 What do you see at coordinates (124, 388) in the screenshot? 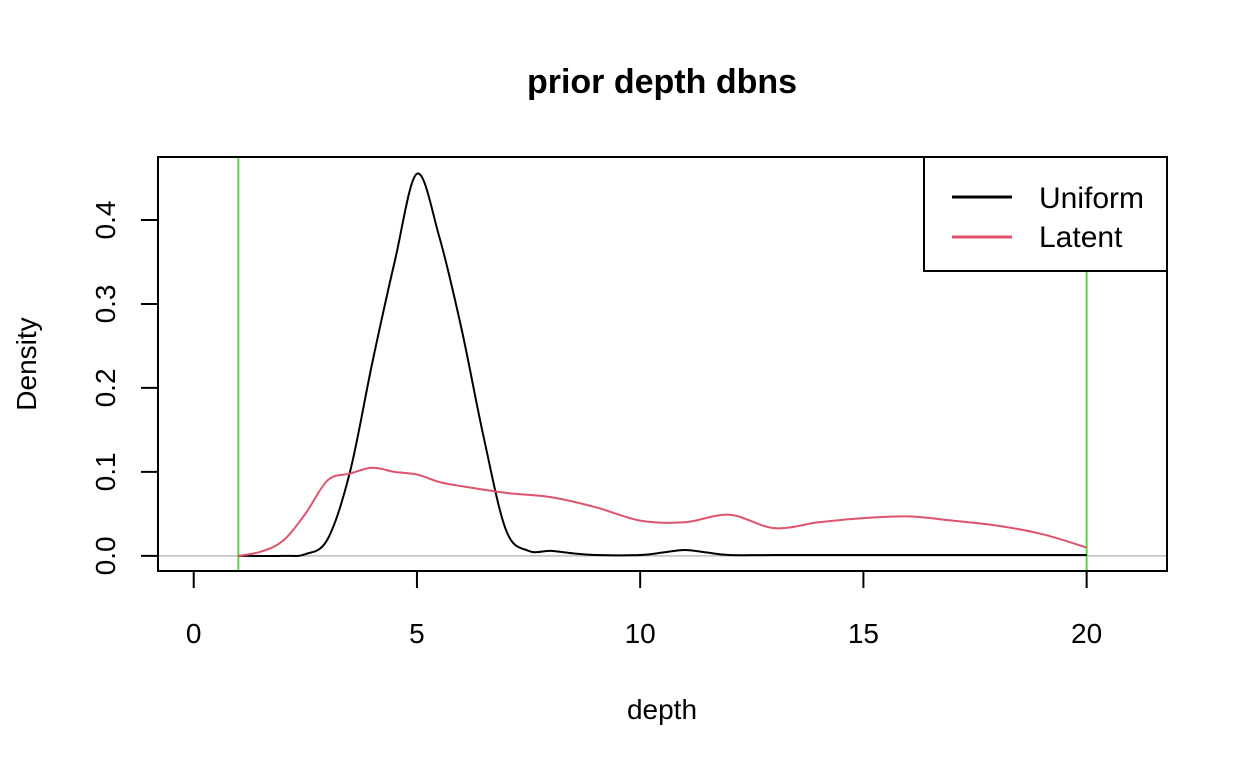
I see `y-axis: 0.0 0.1 0.2 0.3 0.4` at bounding box center [124, 388].